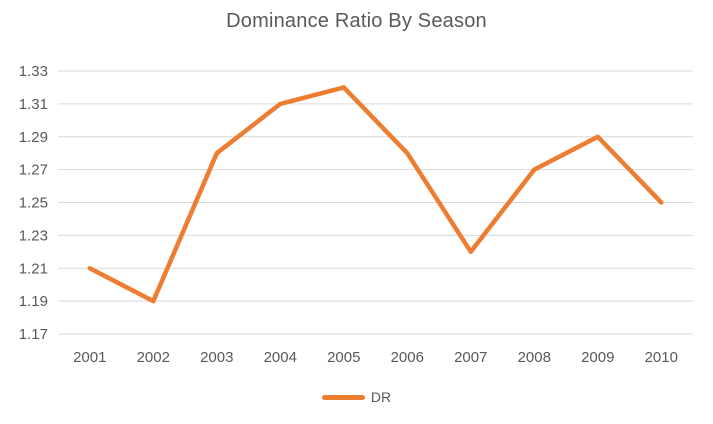 This screenshot has height=424, width=713. I want to click on y-axis-tick: 1.29, so click(33, 137).